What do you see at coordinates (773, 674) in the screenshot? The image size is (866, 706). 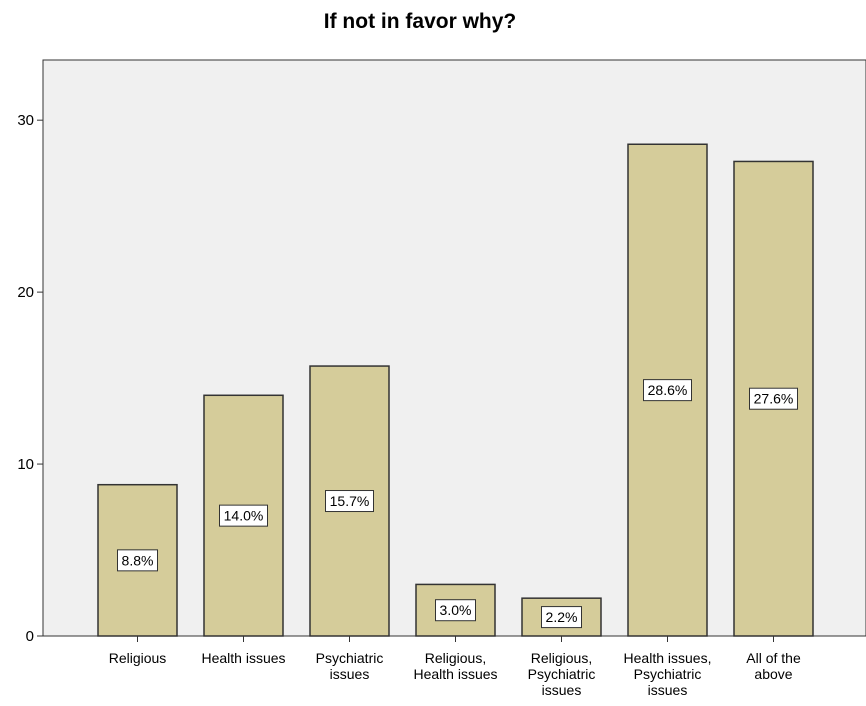 I see `x-tick-label-line: above` at bounding box center [773, 674].